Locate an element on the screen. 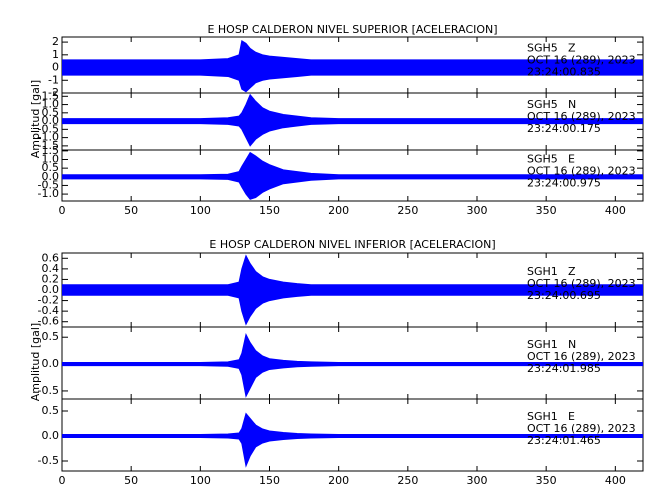 This screenshot has height=500, width=650. y-tick-label: -0.2 is located at coordinates (48, 300).